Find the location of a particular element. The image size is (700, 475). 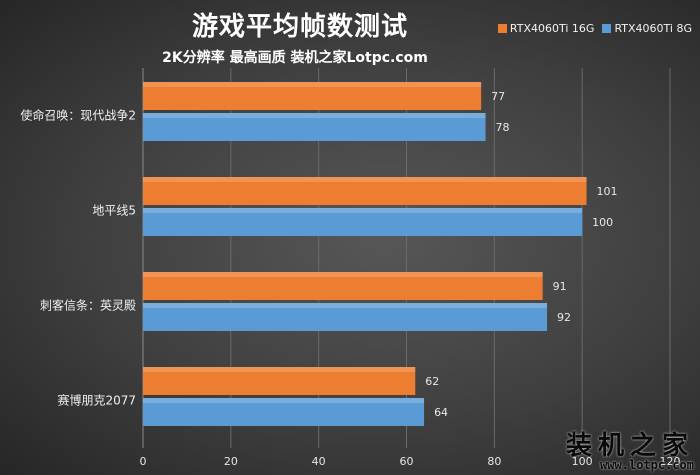

watermark-text: 装机之家 is located at coordinates (629, 446).